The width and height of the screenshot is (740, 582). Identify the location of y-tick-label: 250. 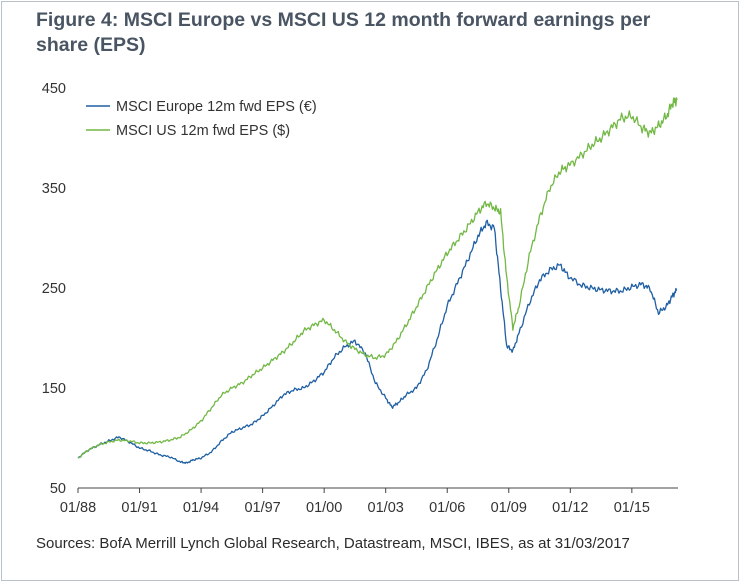
(54, 289).